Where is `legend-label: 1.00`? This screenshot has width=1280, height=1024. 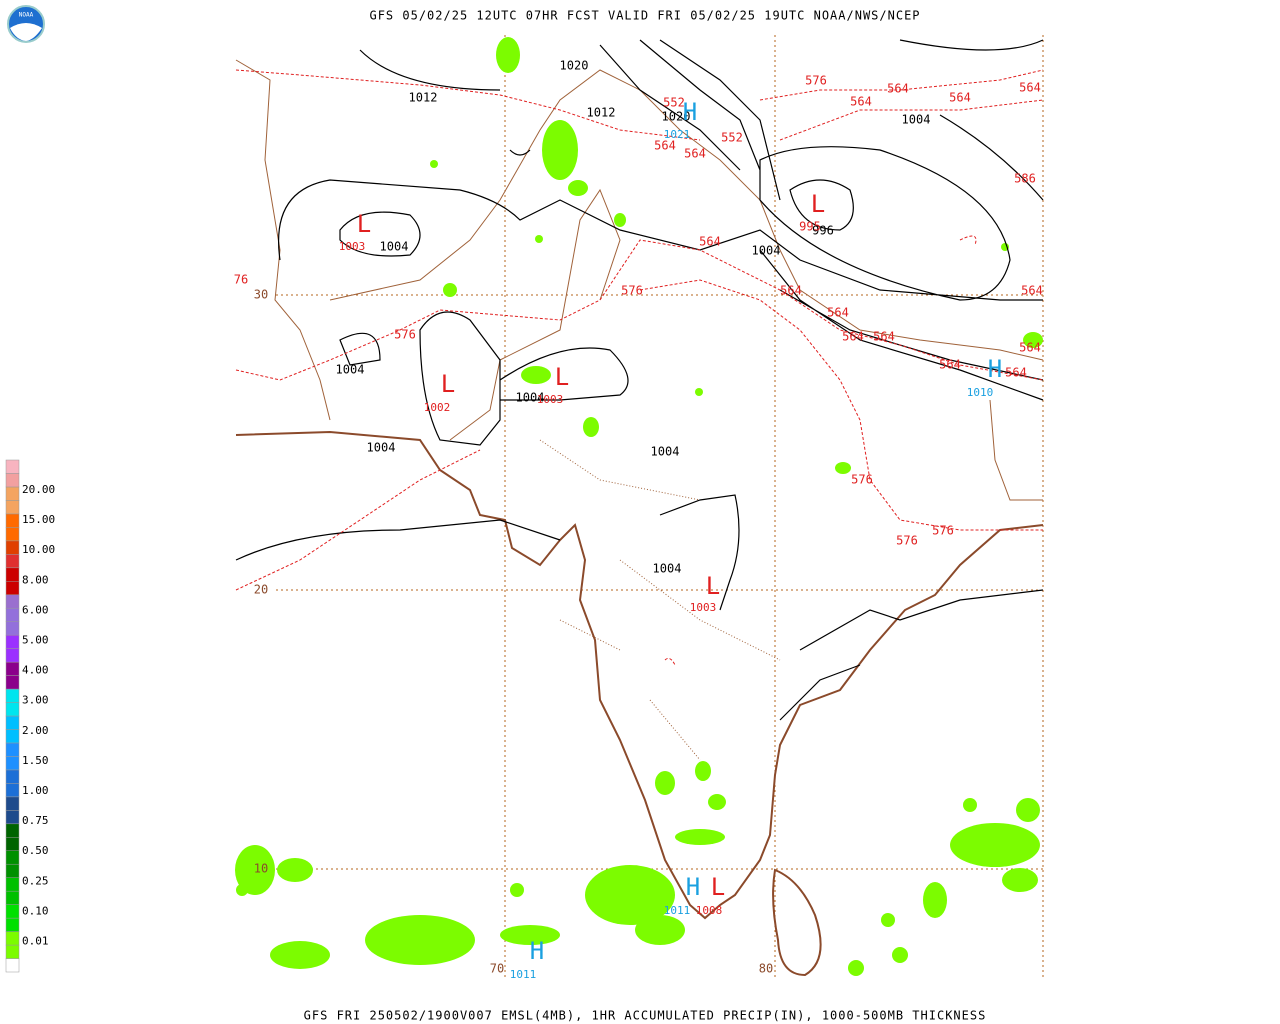
legend-label: 1.00 is located at coordinates (35, 790).